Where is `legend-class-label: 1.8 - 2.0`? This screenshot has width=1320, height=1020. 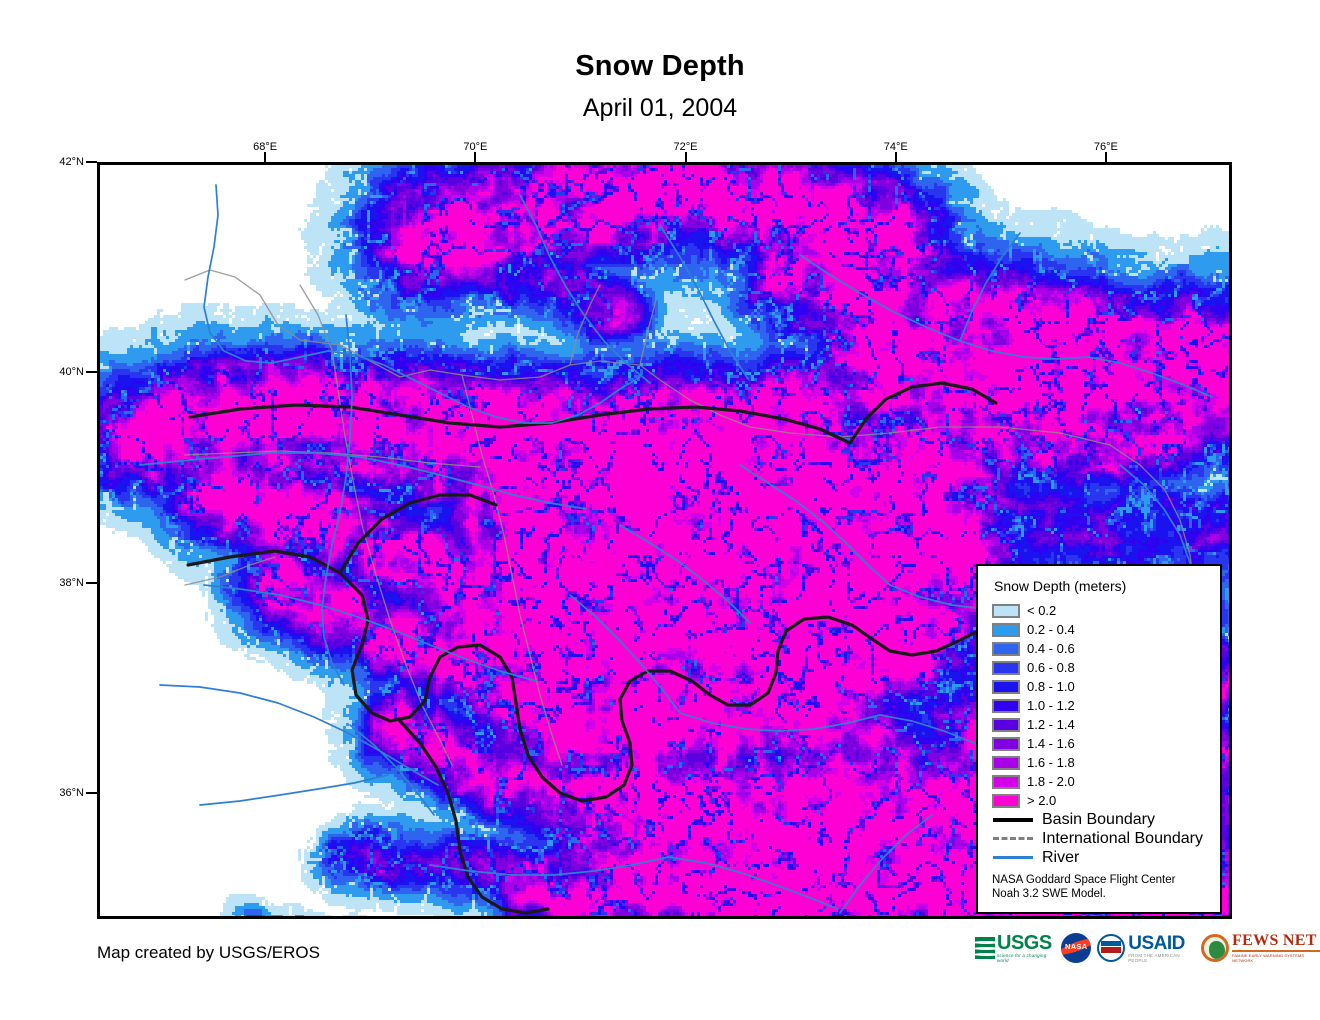 legend-class-label: 1.8 - 2.0 is located at coordinates (1051, 781).